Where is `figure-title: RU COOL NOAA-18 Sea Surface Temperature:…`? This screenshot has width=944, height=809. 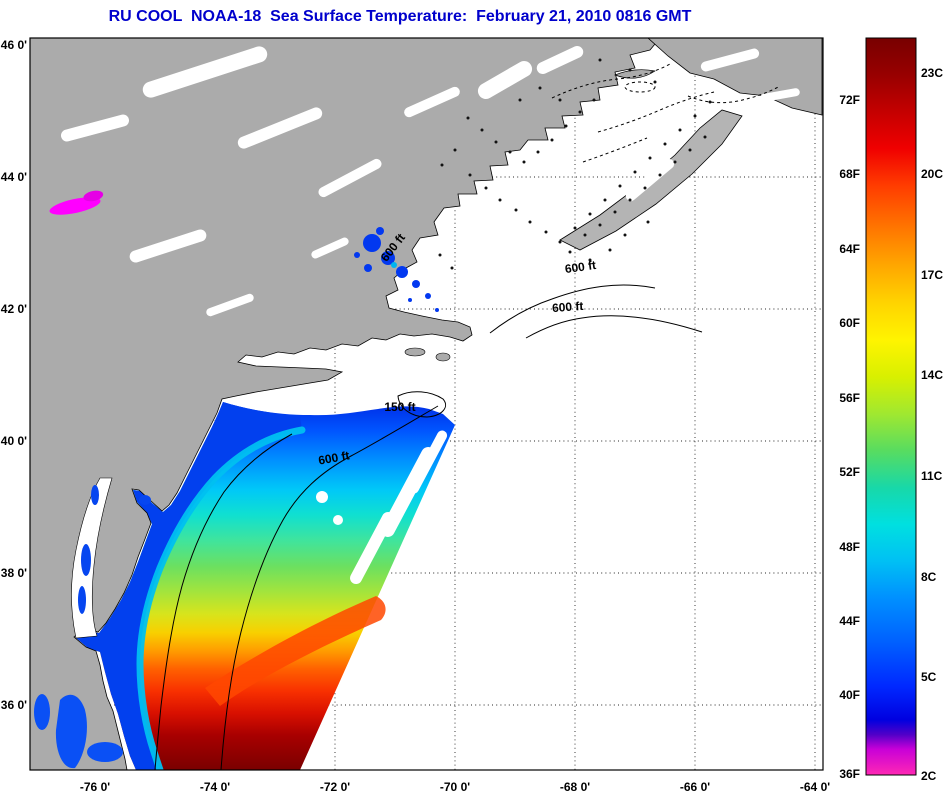 figure-title: RU COOL NOAA-18 Sea Surface Temperature:… is located at coordinates (400, 16).